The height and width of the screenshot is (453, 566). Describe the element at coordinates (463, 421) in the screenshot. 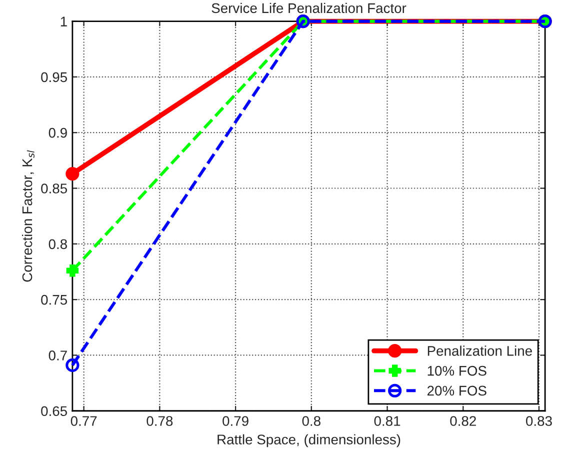

I see `x-tick-label: 0.82` at that location.